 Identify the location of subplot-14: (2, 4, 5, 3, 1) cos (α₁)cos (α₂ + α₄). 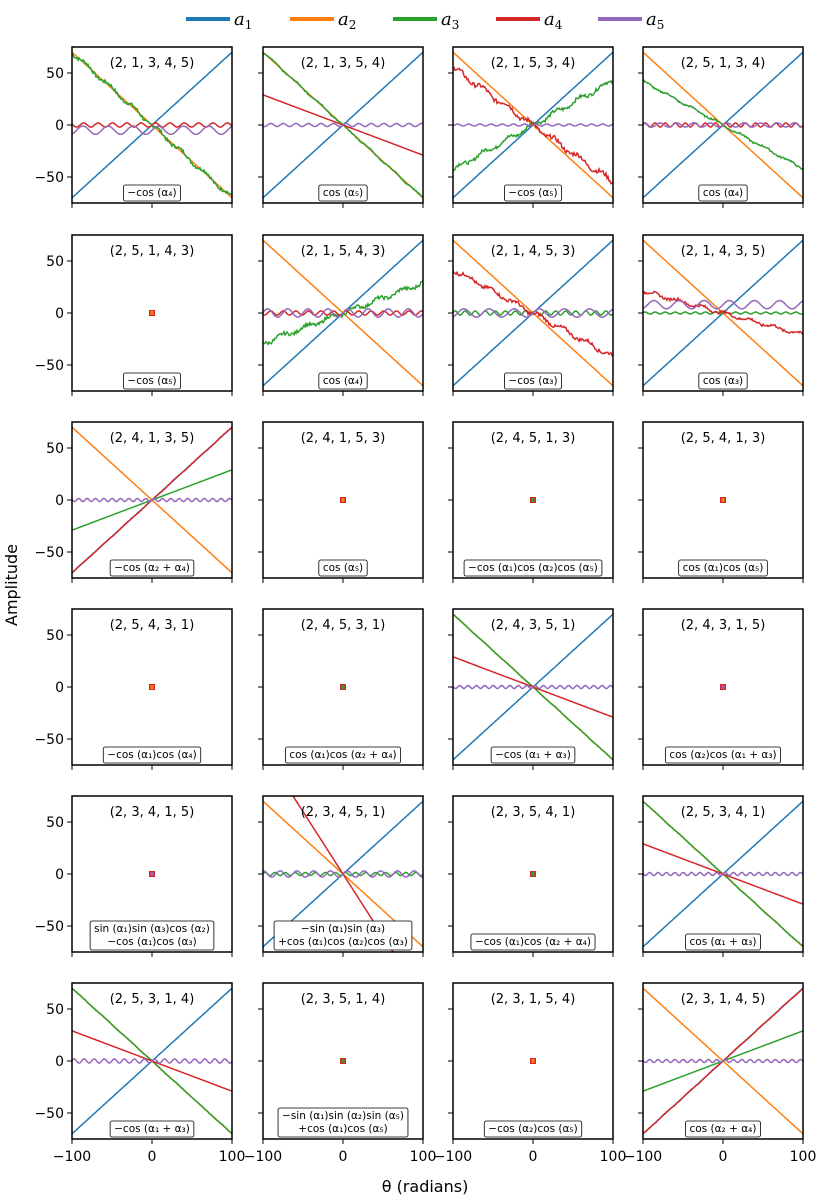
(341, 689).